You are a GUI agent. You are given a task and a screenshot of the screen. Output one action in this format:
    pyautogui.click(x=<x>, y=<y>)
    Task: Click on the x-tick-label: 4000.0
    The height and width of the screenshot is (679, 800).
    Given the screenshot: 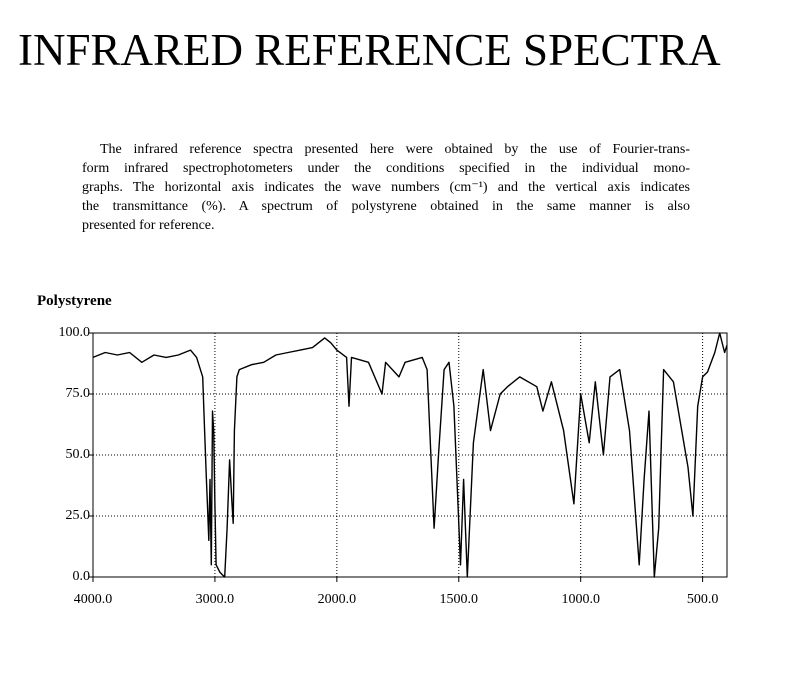 What is the action you would take?
    pyautogui.click(x=93, y=599)
    